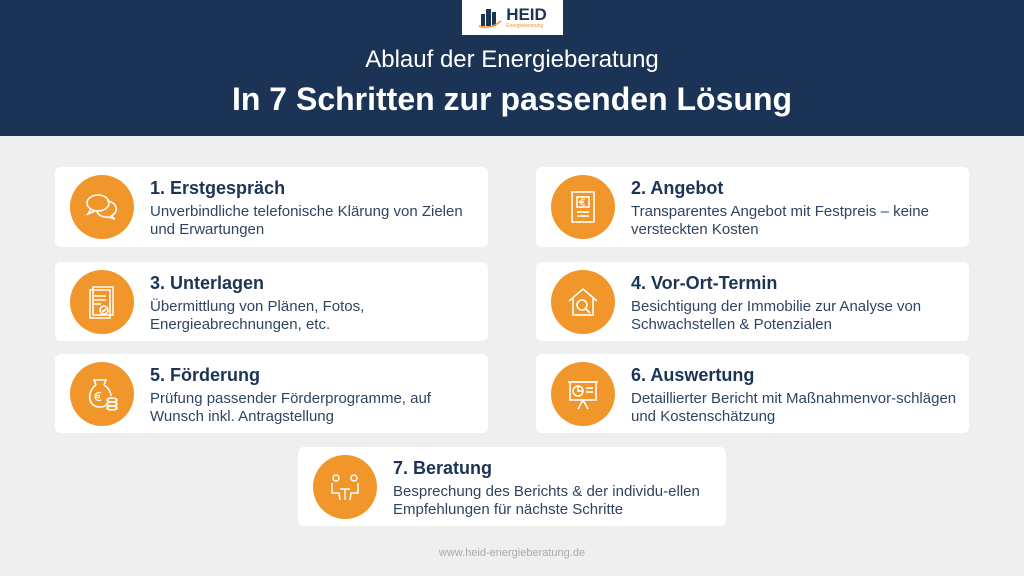  Describe the element at coordinates (345, 487) in the screenshot. I see `consultation-icon` at that location.